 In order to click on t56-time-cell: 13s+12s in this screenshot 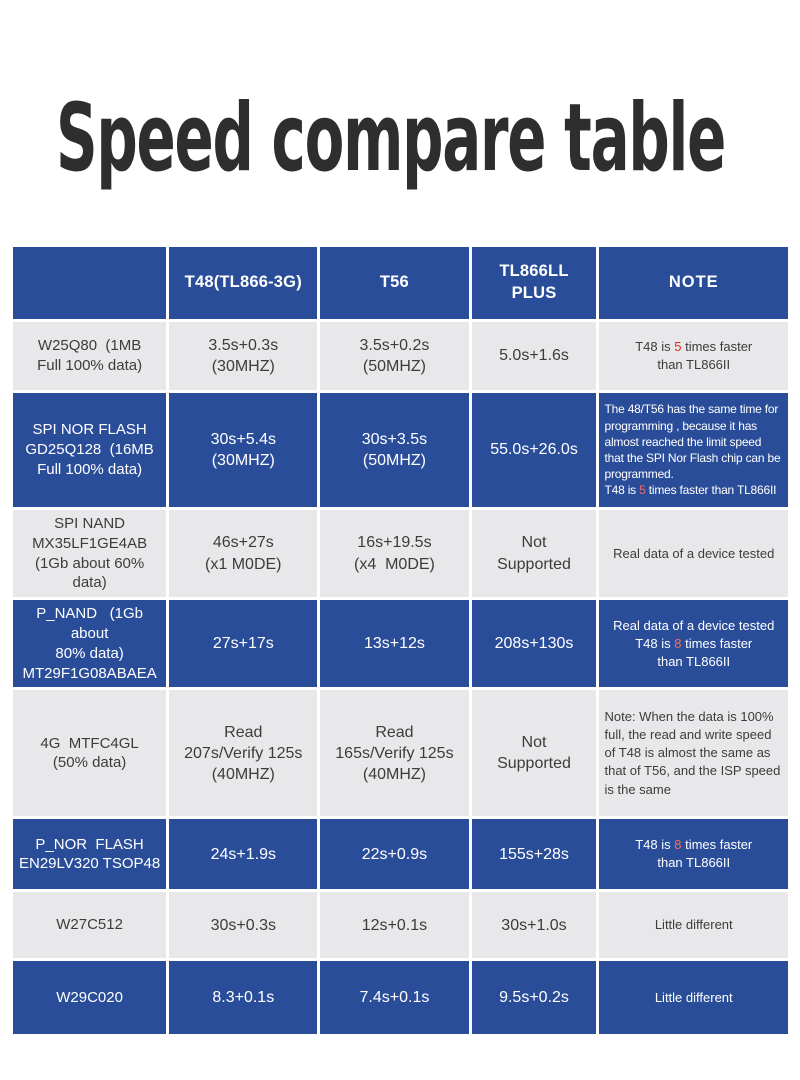, I will do `click(394, 644)`.